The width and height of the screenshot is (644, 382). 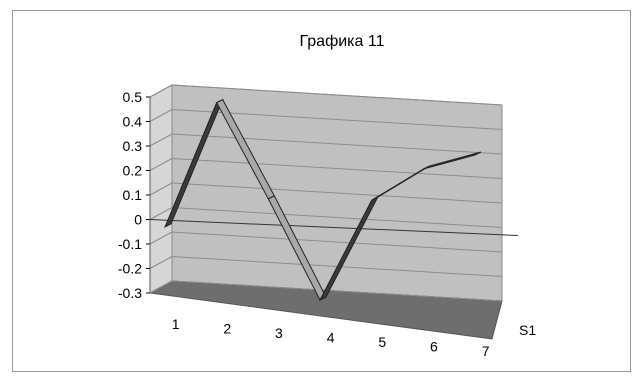 What do you see at coordinates (133, 146) in the screenshot?
I see `y-tick-label: 0.3` at bounding box center [133, 146].